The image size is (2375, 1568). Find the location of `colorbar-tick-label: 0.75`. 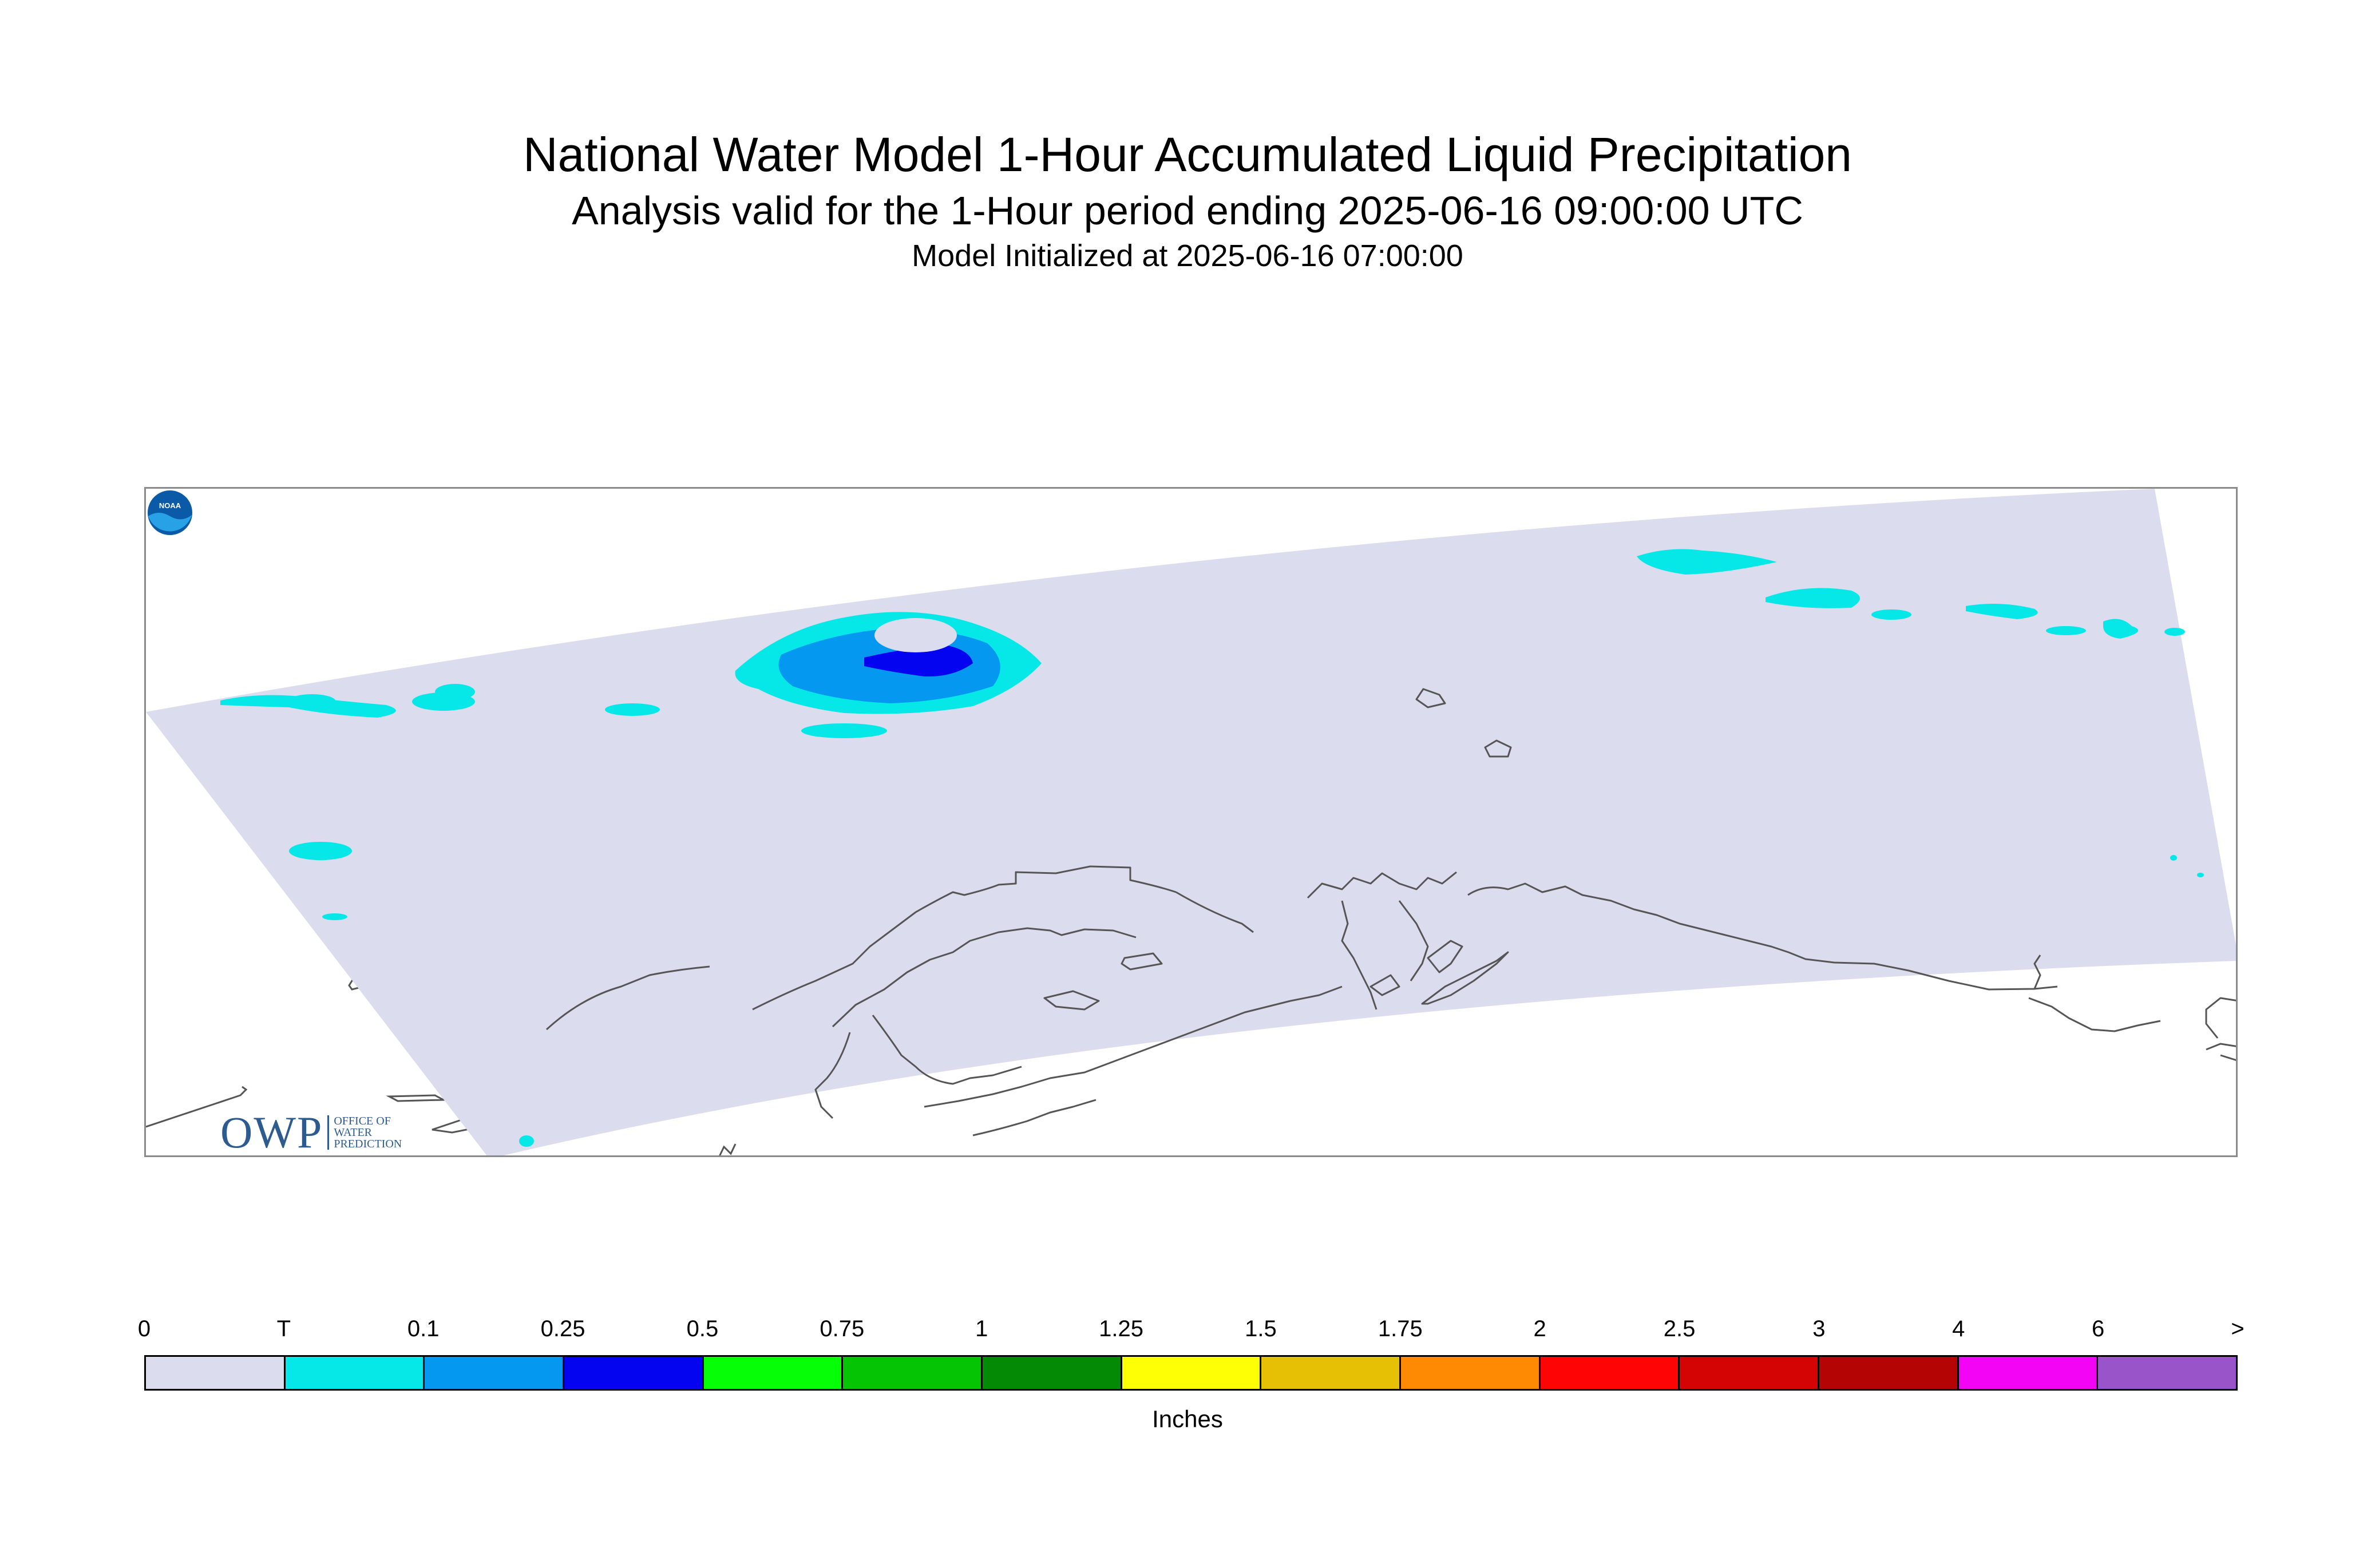

colorbar-tick-label: 0.75 is located at coordinates (842, 1328).